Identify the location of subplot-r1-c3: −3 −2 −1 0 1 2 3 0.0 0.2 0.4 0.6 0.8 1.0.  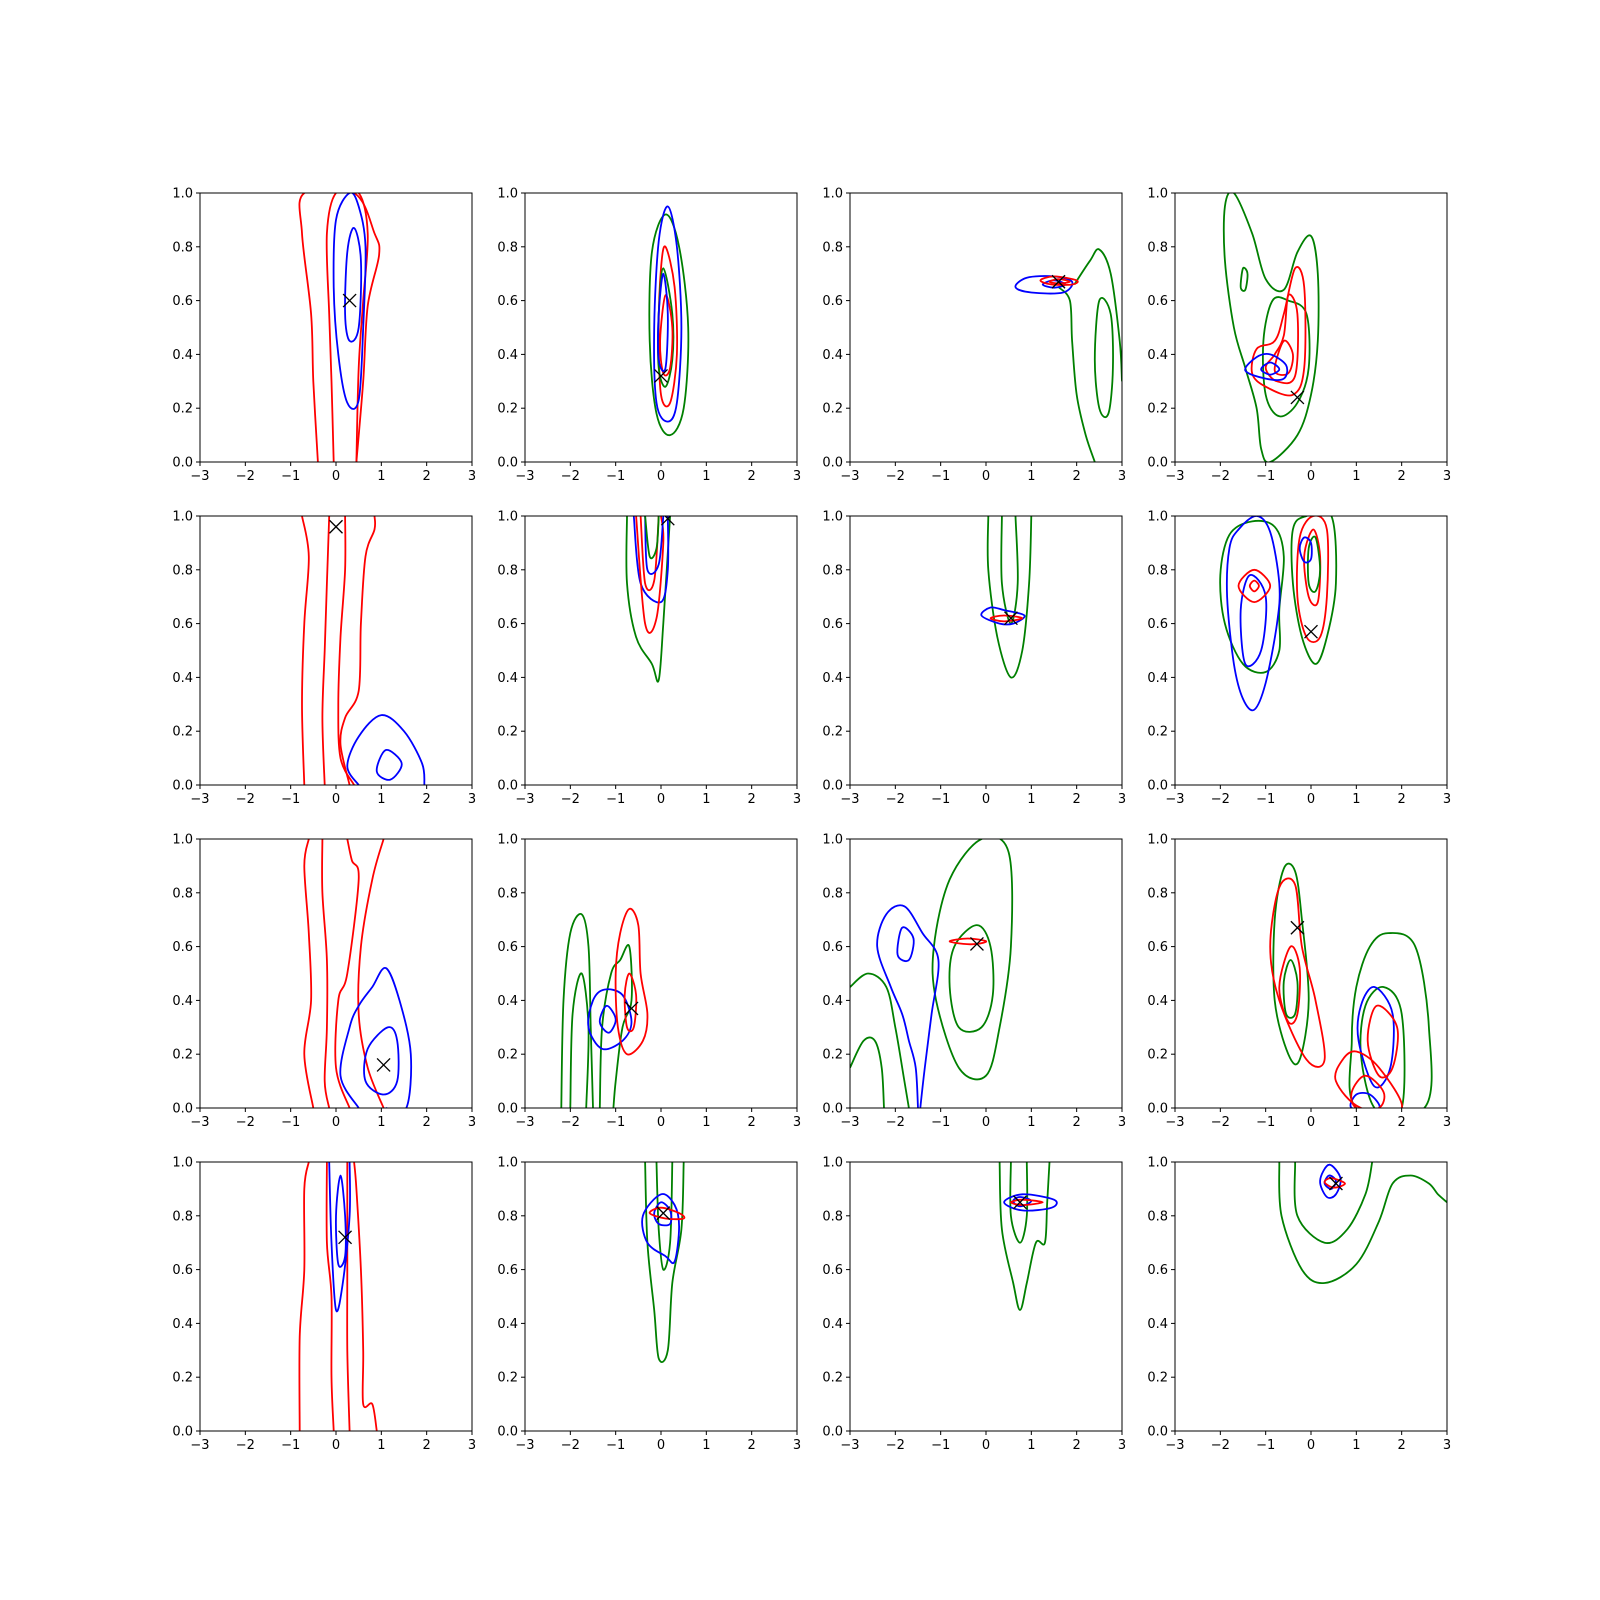
(974, 336).